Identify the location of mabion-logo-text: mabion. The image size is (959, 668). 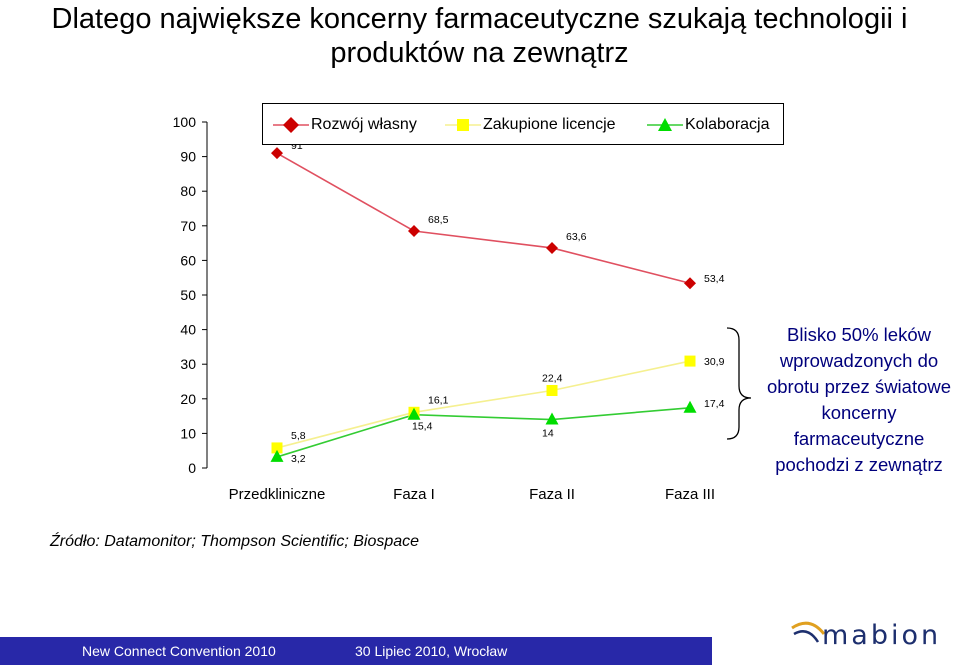
(882, 635).